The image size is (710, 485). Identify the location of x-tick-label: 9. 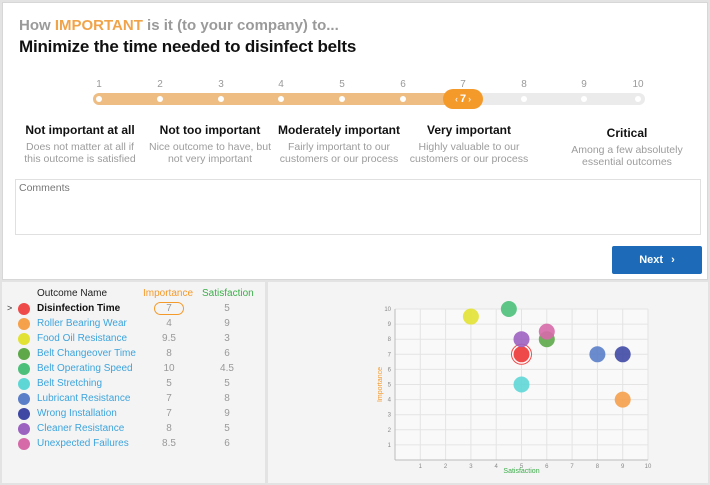
(623, 467).